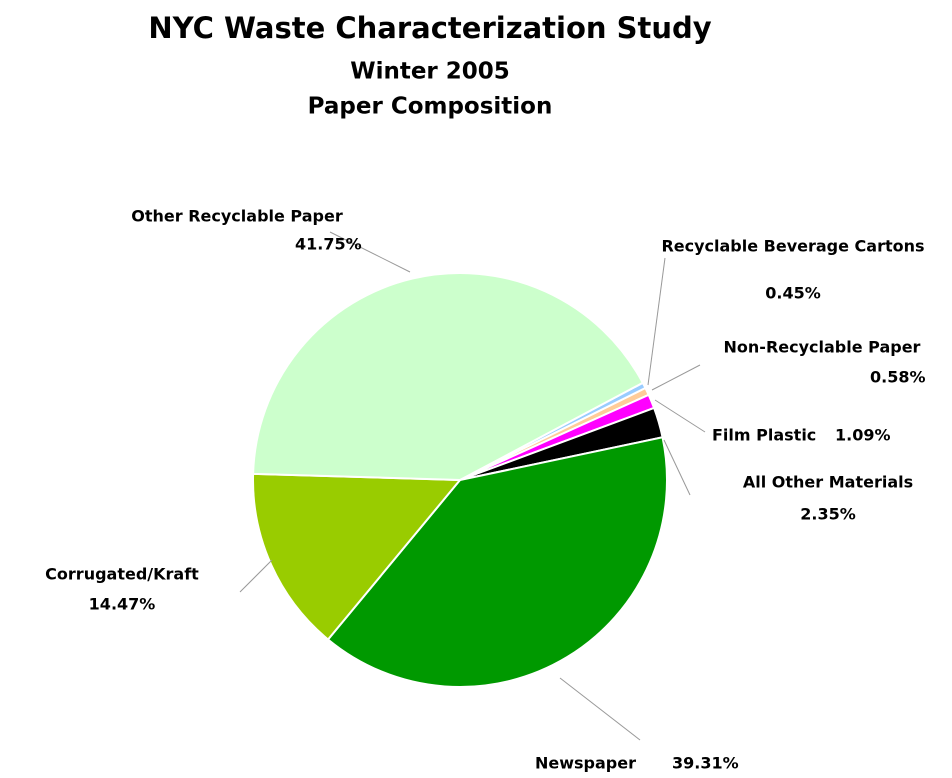  I want to click on slice-value-label: 39.31%, so click(705, 763).